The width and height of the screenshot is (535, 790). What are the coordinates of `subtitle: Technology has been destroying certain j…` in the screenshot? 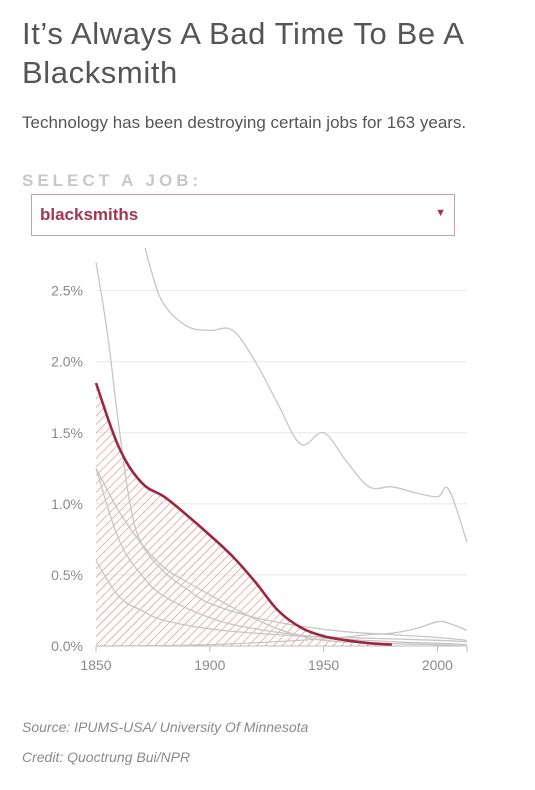 It's located at (244, 122).